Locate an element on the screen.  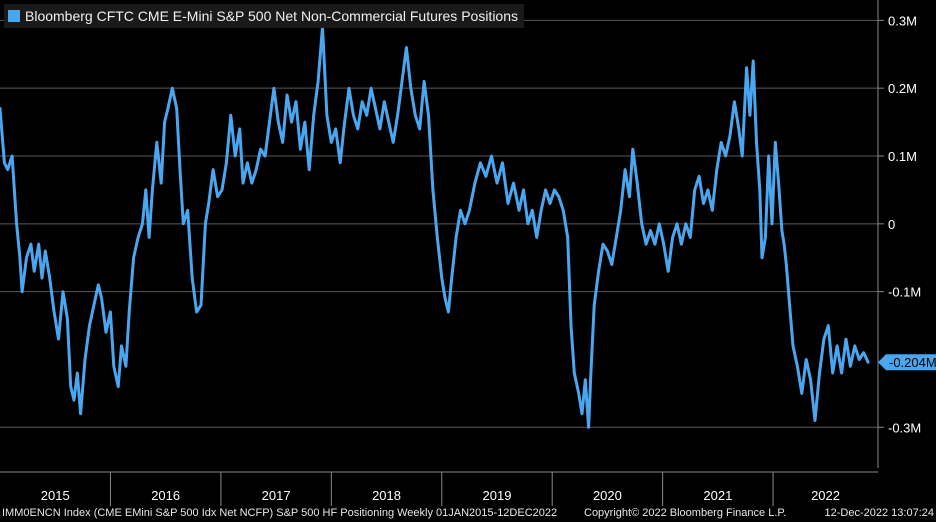
x-tick-label: 2021 is located at coordinates (717, 495).